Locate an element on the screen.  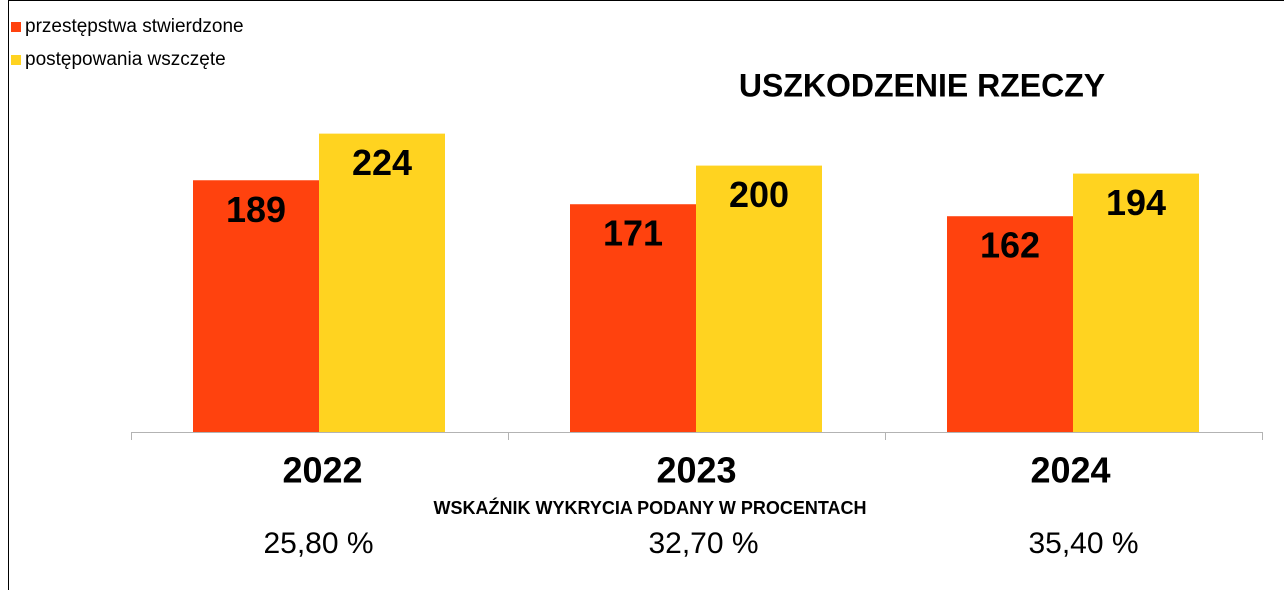
annotation-item: 35,40 % is located at coordinates (1083, 543).